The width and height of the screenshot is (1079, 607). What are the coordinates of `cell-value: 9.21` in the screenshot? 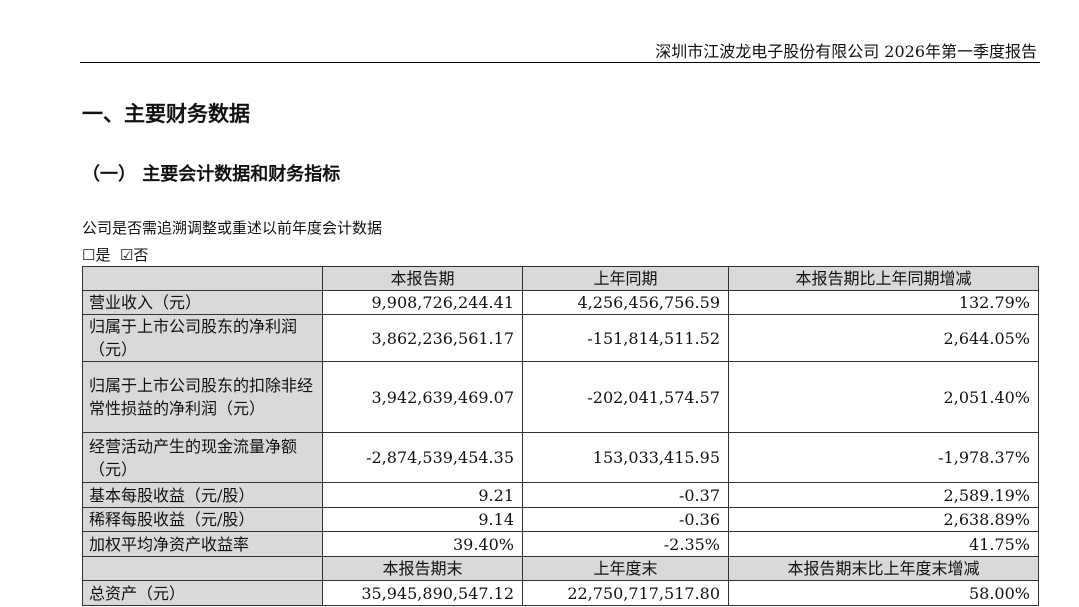 It's located at (422, 495).